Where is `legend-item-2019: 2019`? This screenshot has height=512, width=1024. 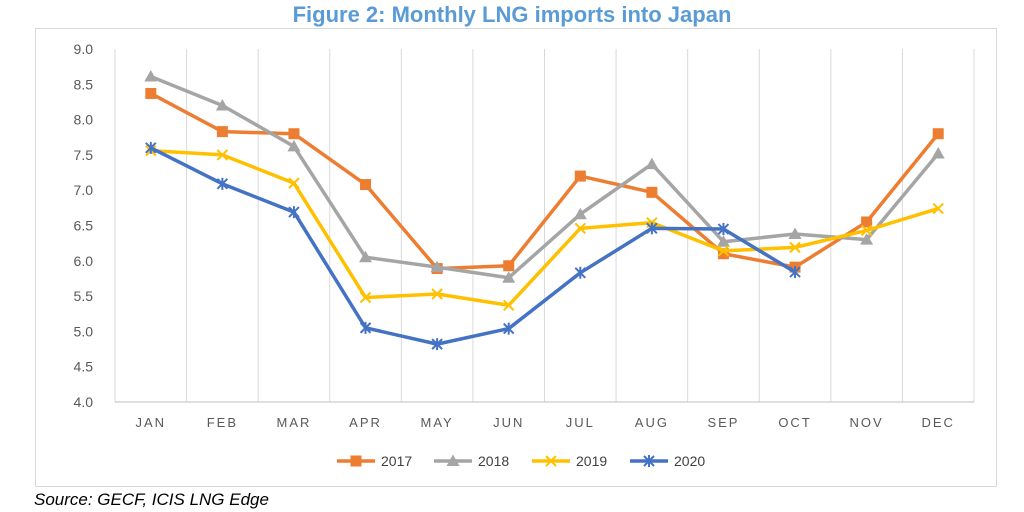 legend-item-2019: 2019 is located at coordinates (569, 461).